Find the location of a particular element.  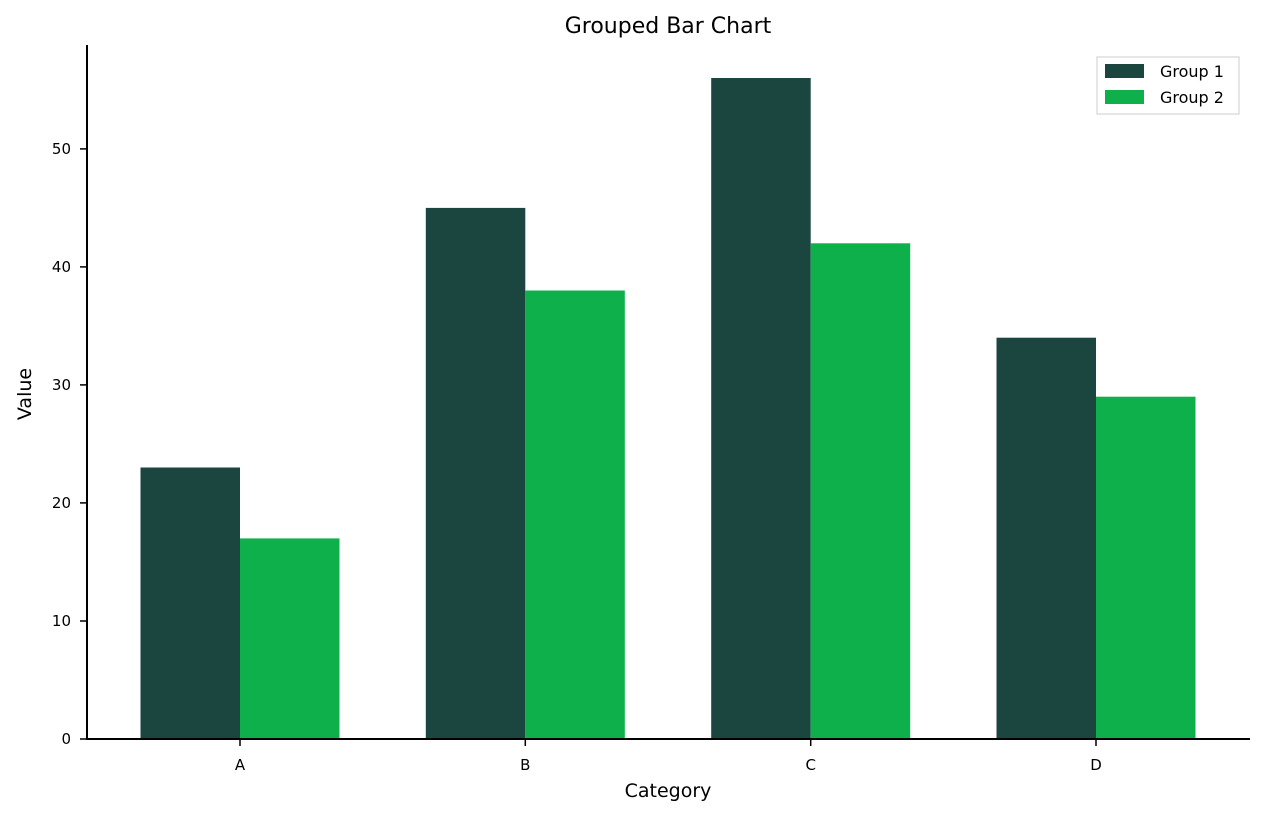

bar-group-2-c is located at coordinates (860, 491).